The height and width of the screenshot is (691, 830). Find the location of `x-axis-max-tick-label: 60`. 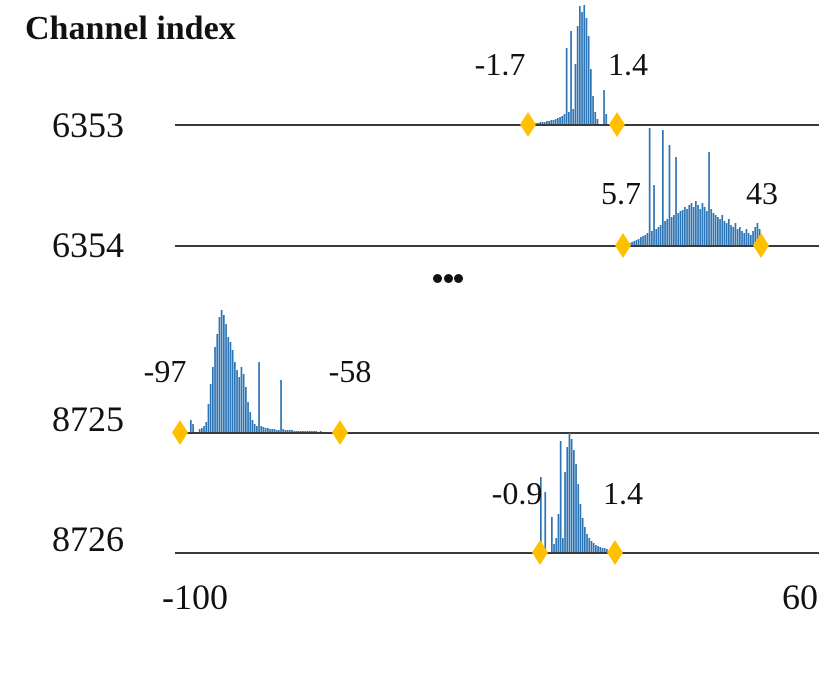

x-axis-max-tick-label: 60 is located at coordinates (800, 597).